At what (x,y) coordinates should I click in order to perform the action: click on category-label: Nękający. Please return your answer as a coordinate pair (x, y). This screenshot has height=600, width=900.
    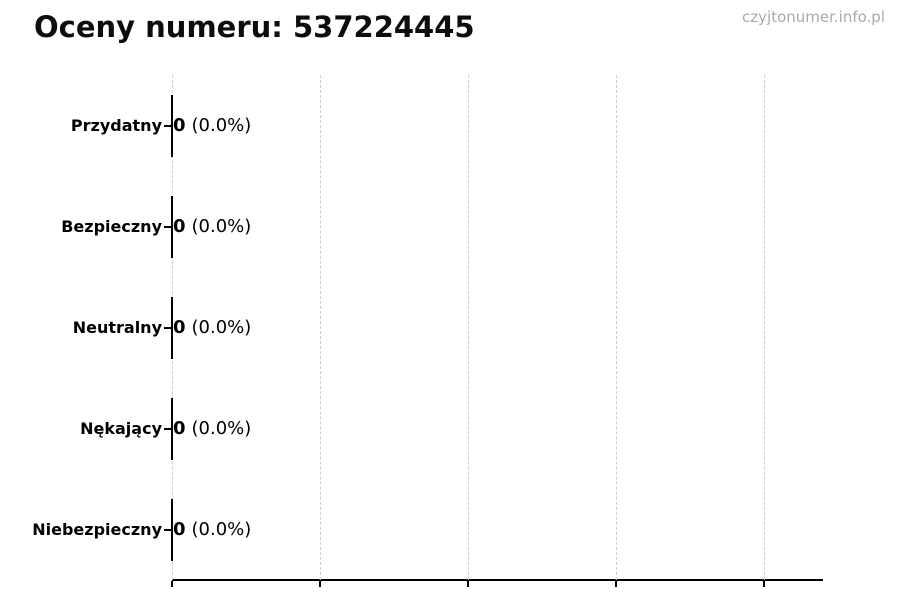
    Looking at the image, I should click on (121, 428).